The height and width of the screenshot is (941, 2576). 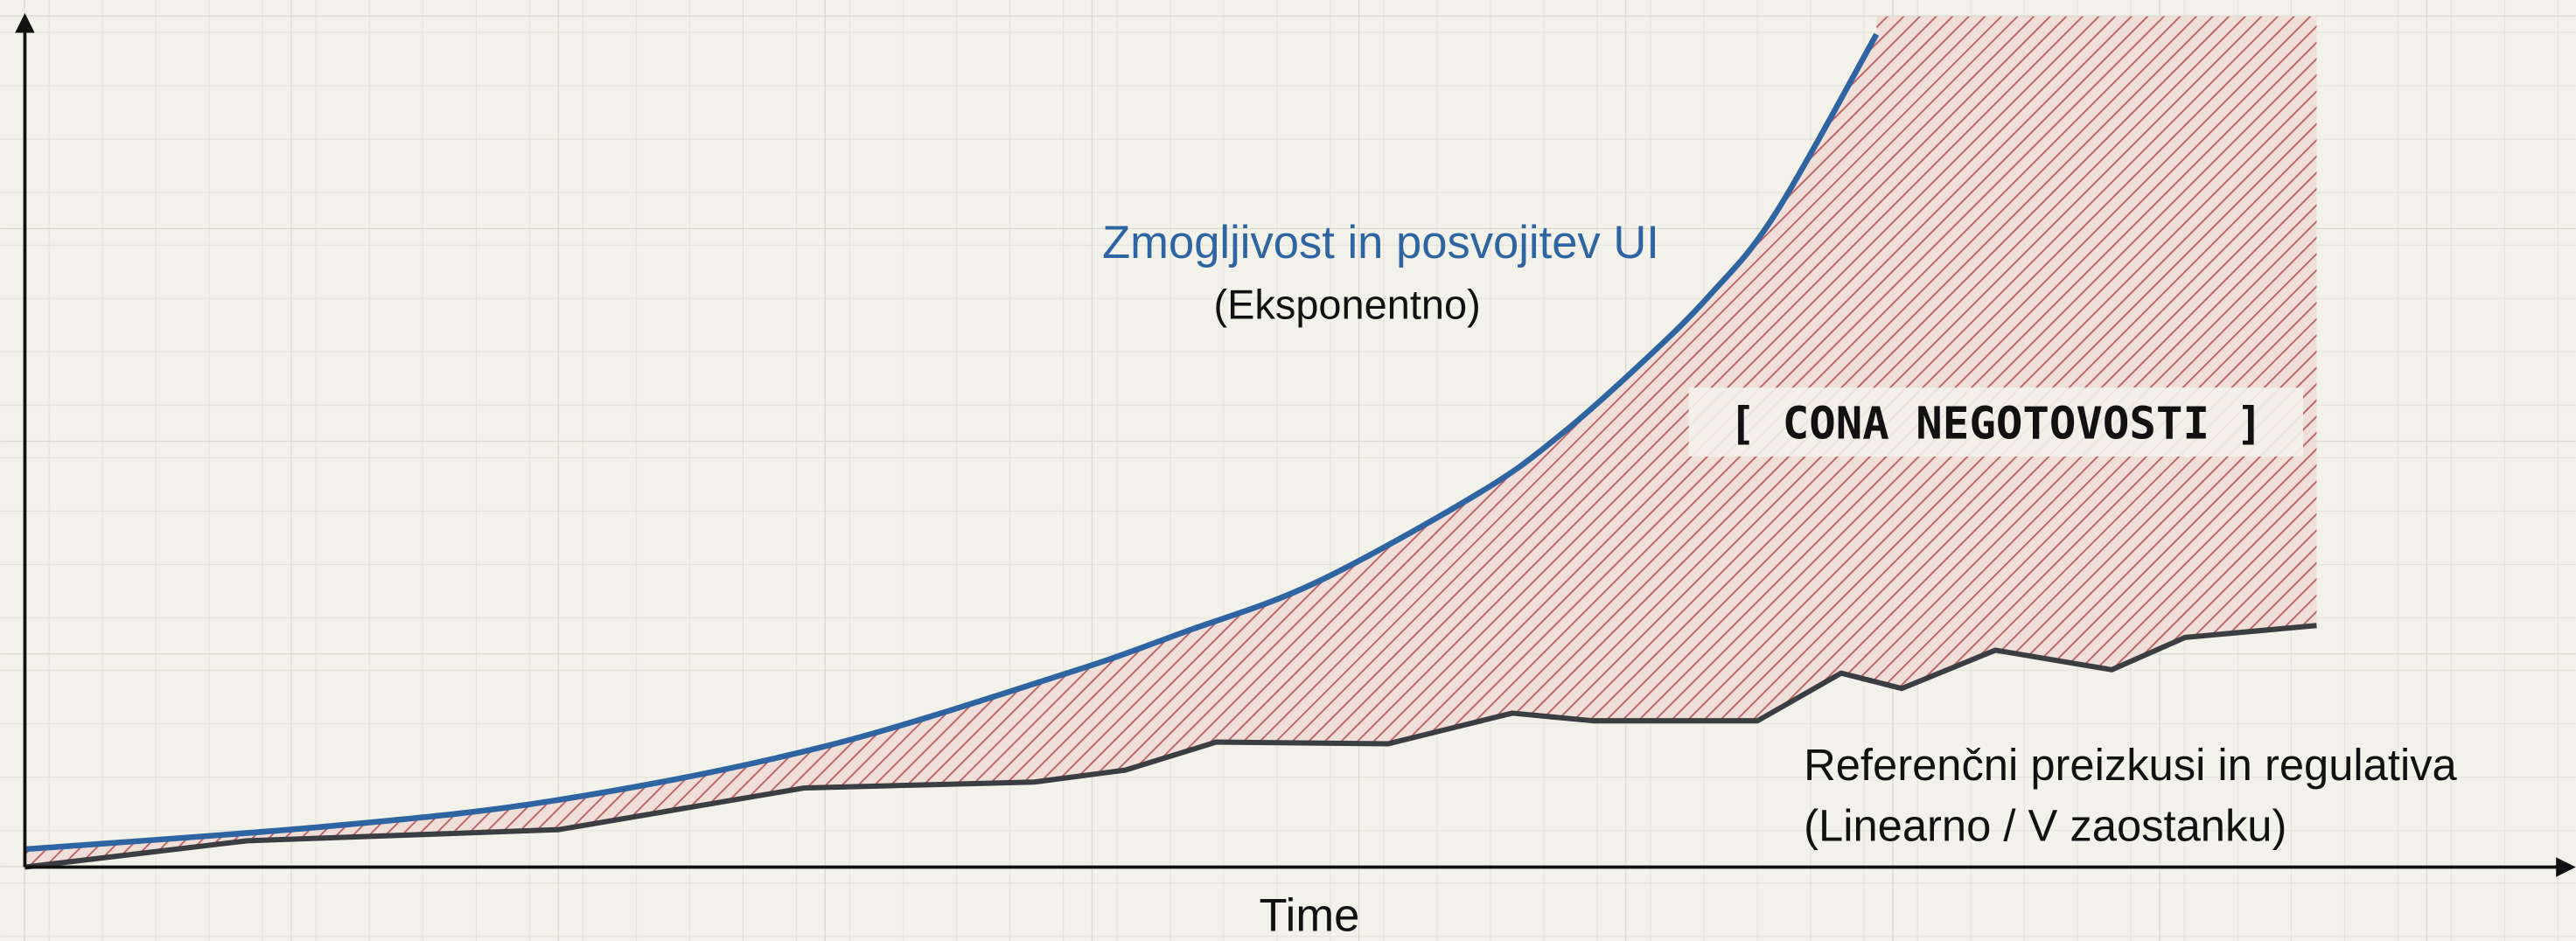 I want to click on annotation: (Eksponentno), so click(x=1346, y=304).